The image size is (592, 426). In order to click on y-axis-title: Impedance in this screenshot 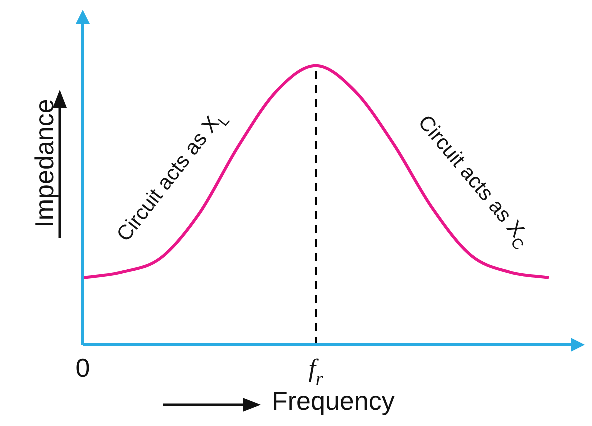, I will do `click(45, 164)`.